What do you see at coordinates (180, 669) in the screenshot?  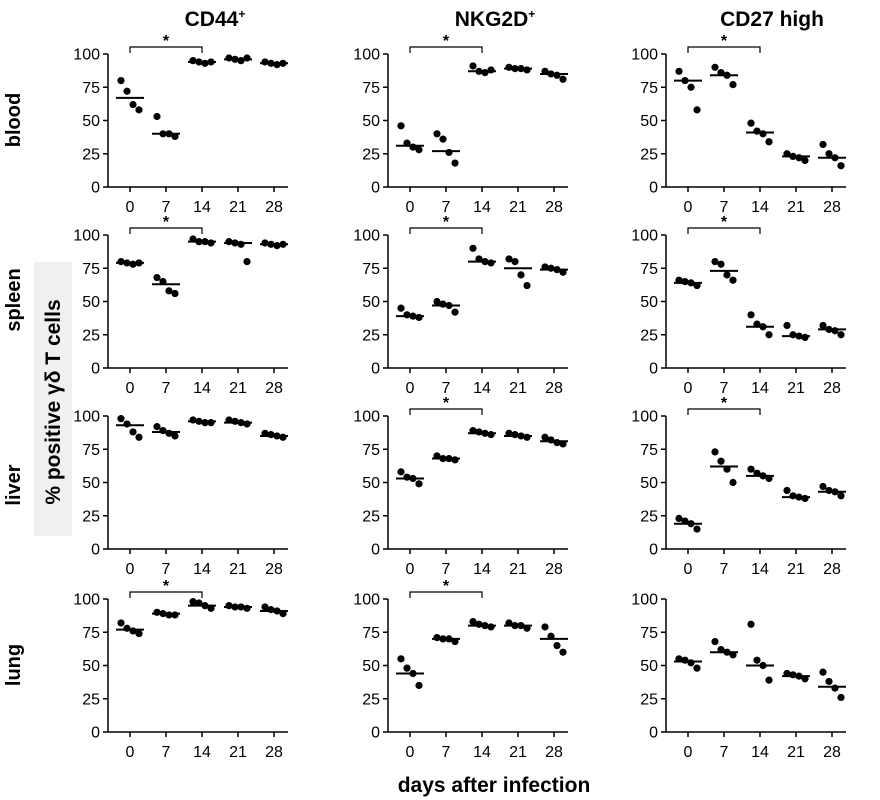 I see `panel-lung-cd44: 0 25 50 75 100 0 7 14 21 28 *` at bounding box center [180, 669].